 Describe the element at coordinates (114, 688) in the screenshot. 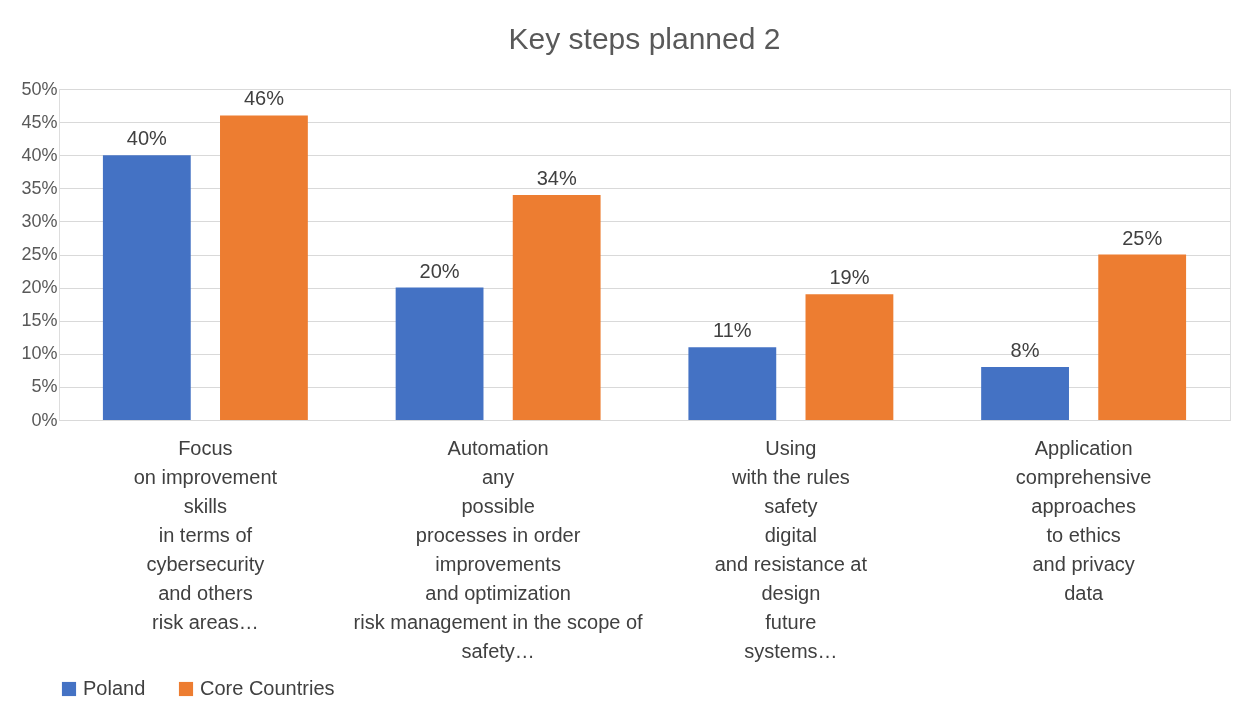

I see `legend-label: Poland` at that location.